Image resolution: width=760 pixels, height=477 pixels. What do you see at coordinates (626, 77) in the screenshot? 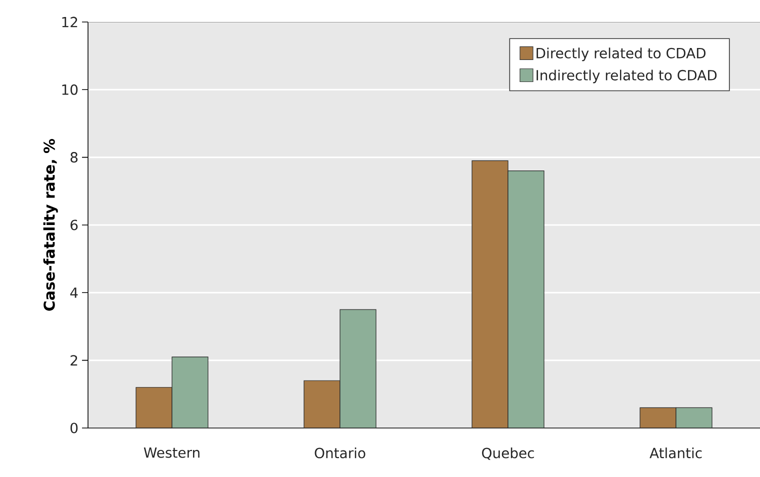
I see `legend-label: Indirectly related to CDAD` at bounding box center [626, 77].